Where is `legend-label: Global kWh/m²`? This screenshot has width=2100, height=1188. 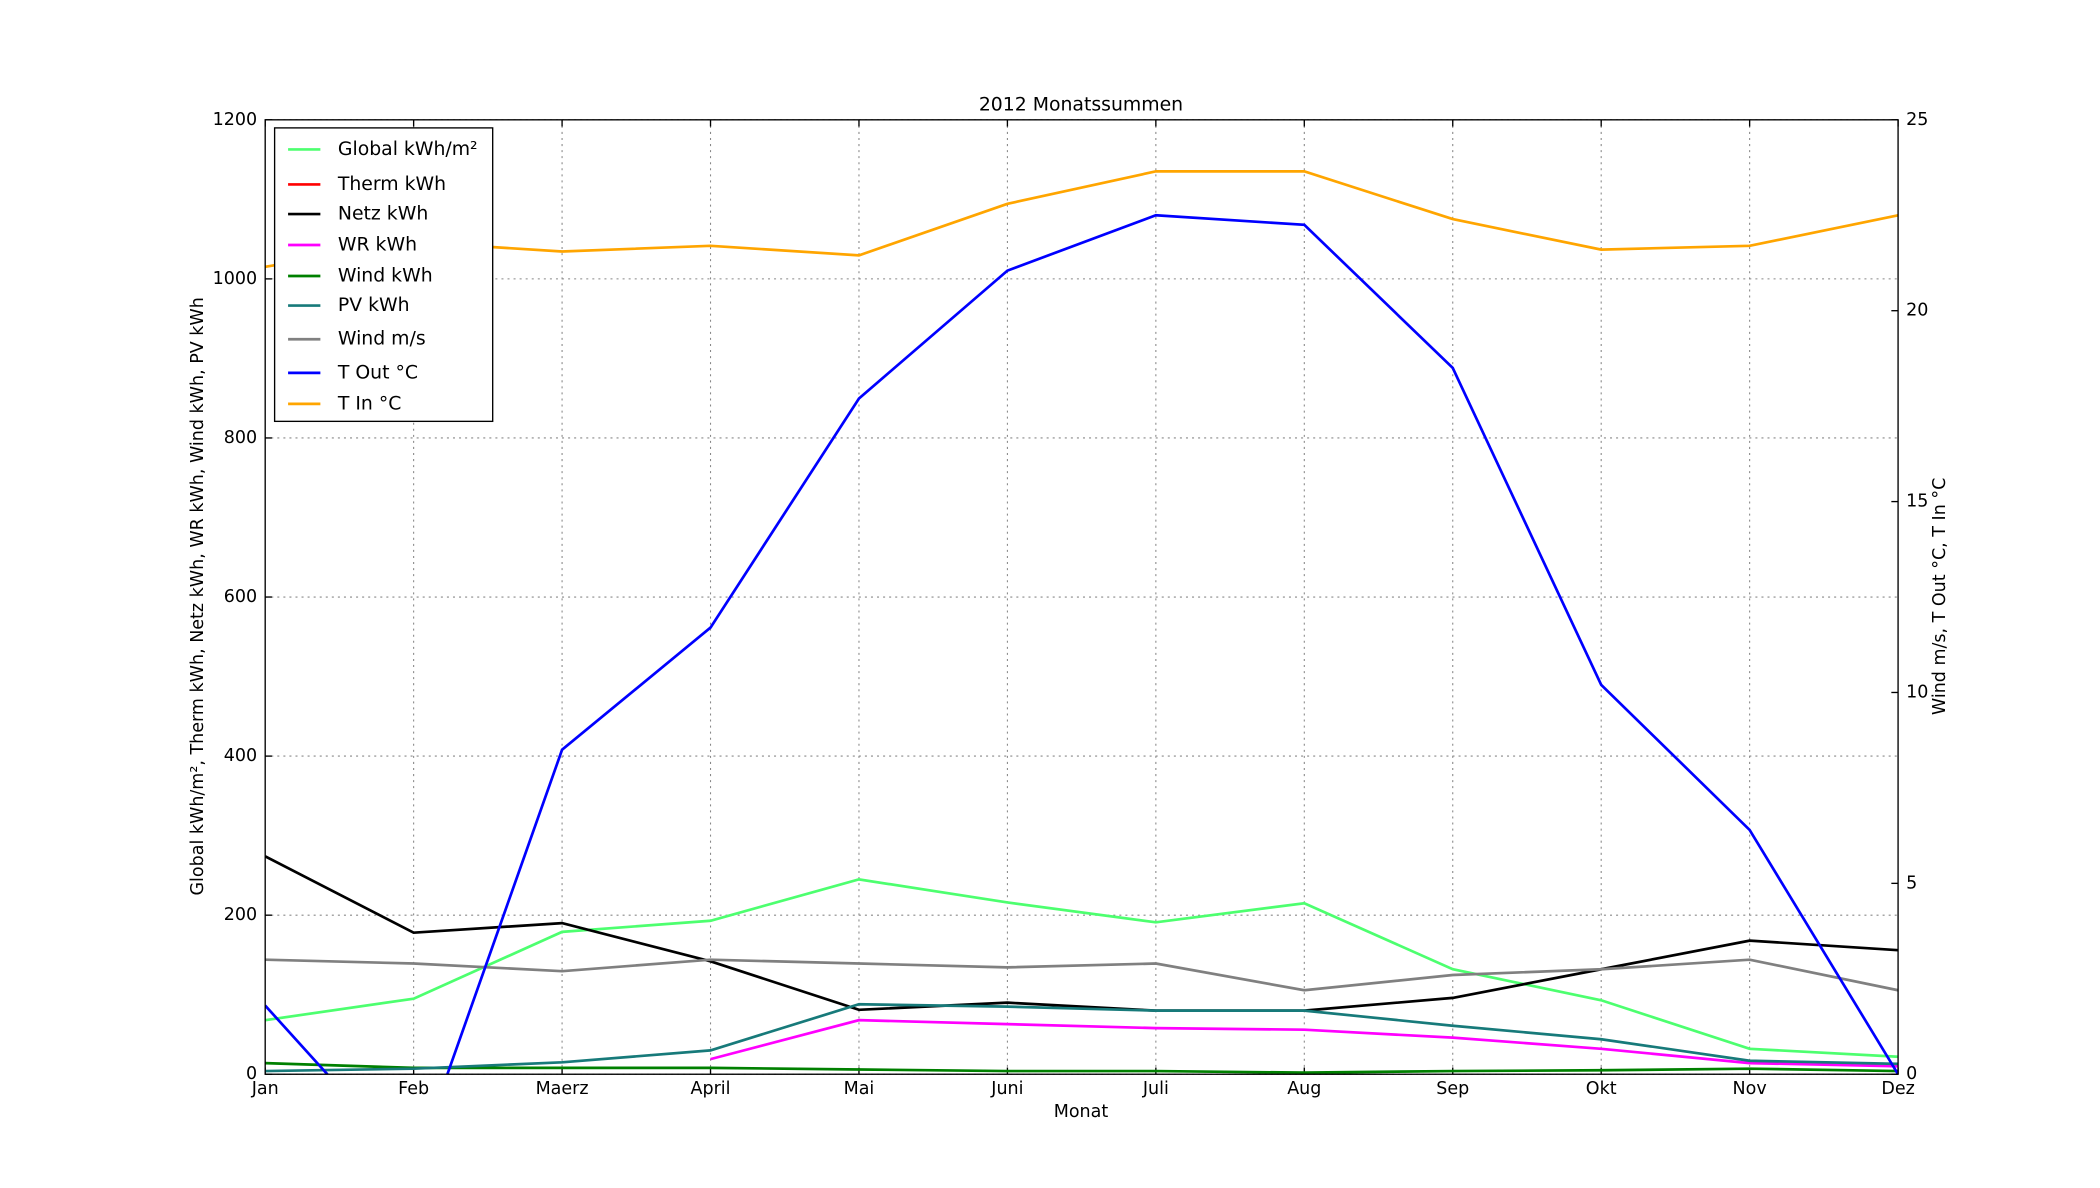 legend-label: Global kWh/m² is located at coordinates (408, 149).